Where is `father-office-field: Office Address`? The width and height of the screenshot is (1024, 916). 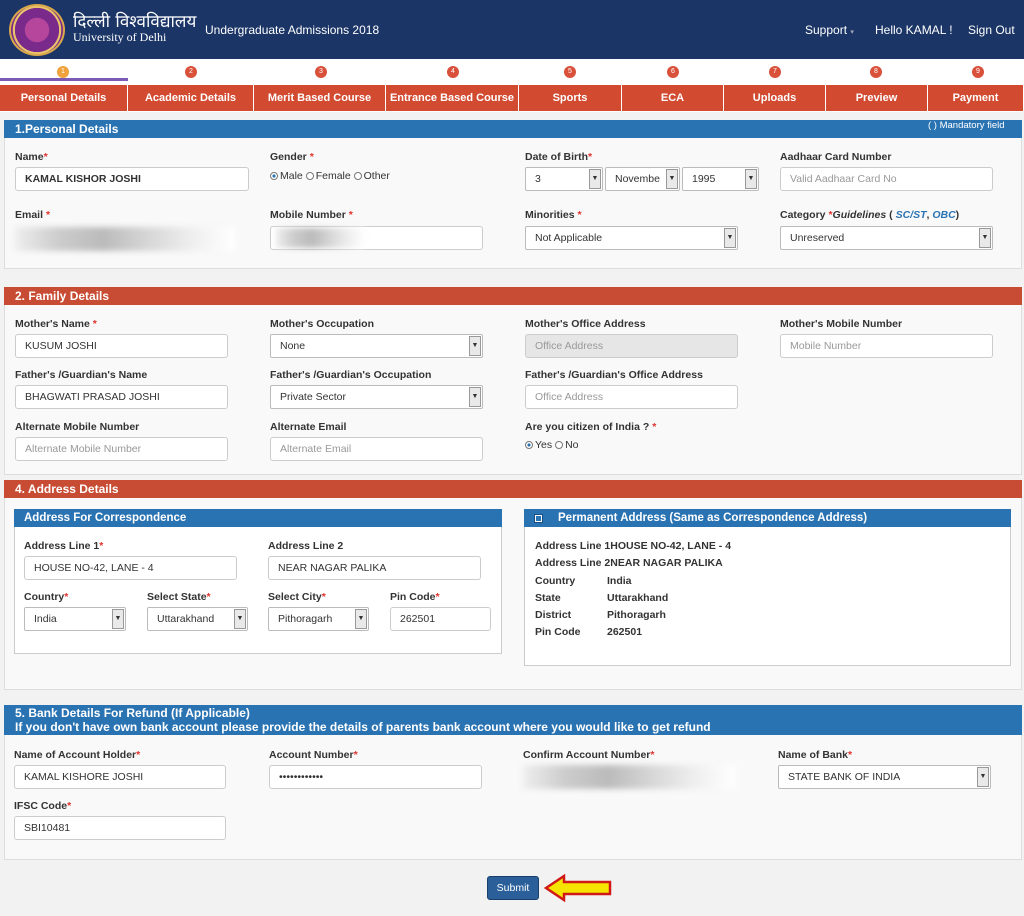
father-office-field: Office Address is located at coordinates (631, 397).